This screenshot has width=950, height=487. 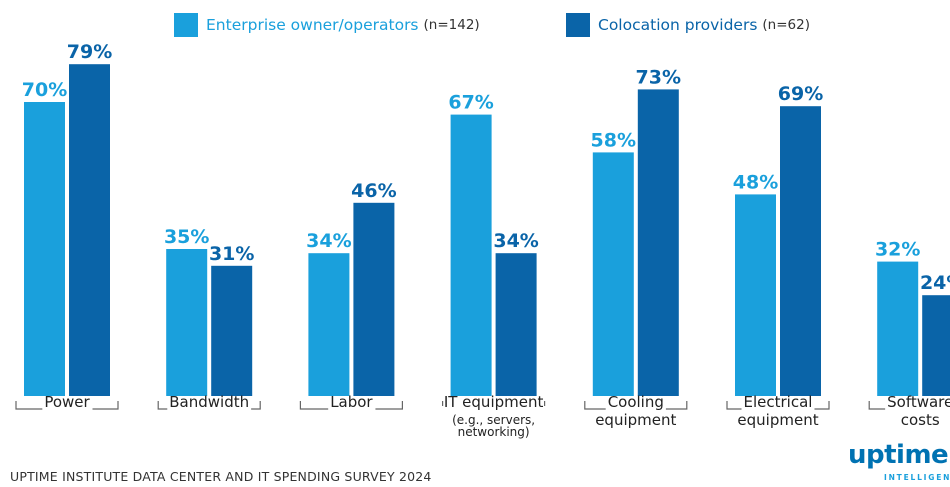 What do you see at coordinates (917, 477) in the screenshot?
I see `uptime-logo-subtitle: INTELLIGENCE` at bounding box center [917, 477].